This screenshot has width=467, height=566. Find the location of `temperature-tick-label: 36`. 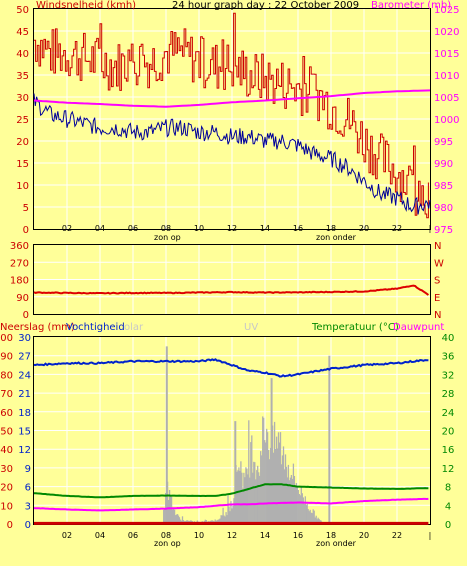

temperature-tick-label: 36 is located at coordinates (448, 357).